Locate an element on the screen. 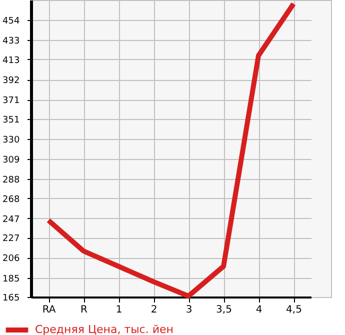 This screenshot has width=345, height=335. x-tick-label: RA is located at coordinates (49, 310).